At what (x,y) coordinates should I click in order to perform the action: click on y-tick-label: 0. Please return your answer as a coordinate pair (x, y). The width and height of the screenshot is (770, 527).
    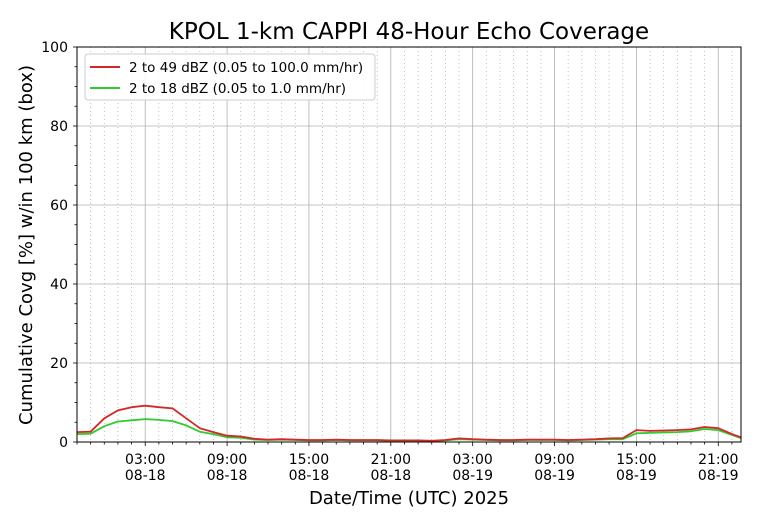
    Looking at the image, I should click on (63, 443).